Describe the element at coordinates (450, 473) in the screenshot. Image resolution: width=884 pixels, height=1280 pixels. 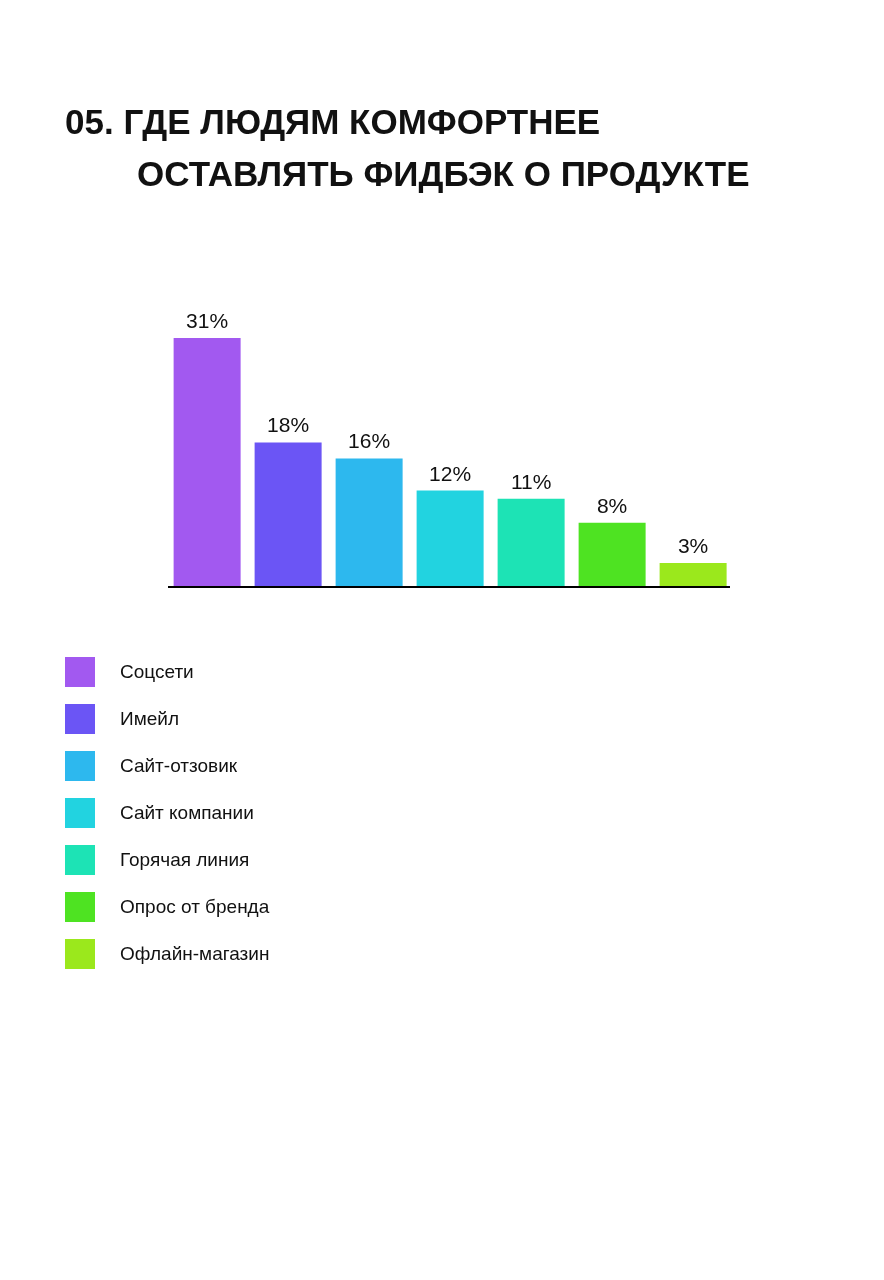
I see `data-label: 12%` at that location.